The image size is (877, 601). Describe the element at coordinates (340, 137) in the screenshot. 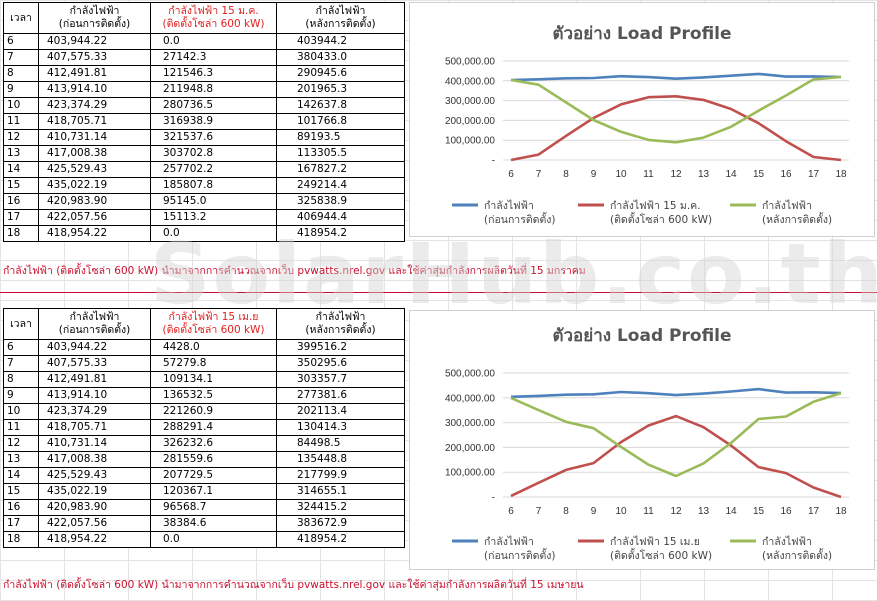

I see `cell-after: 89193.5` at that location.